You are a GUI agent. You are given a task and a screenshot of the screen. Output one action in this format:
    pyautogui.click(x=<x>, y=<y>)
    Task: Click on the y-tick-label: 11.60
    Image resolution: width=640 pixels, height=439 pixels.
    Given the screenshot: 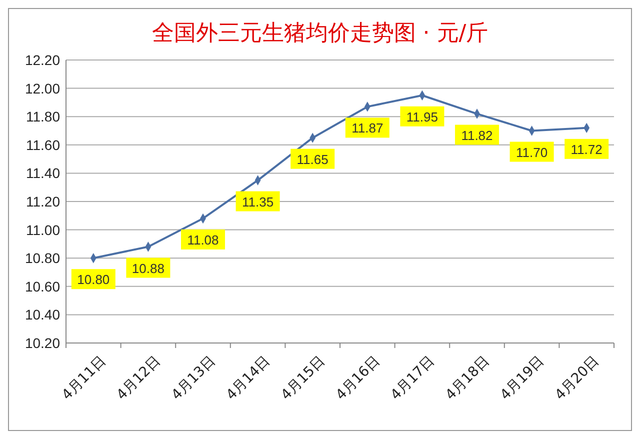 What is the action you would take?
    pyautogui.click(x=43, y=144)
    